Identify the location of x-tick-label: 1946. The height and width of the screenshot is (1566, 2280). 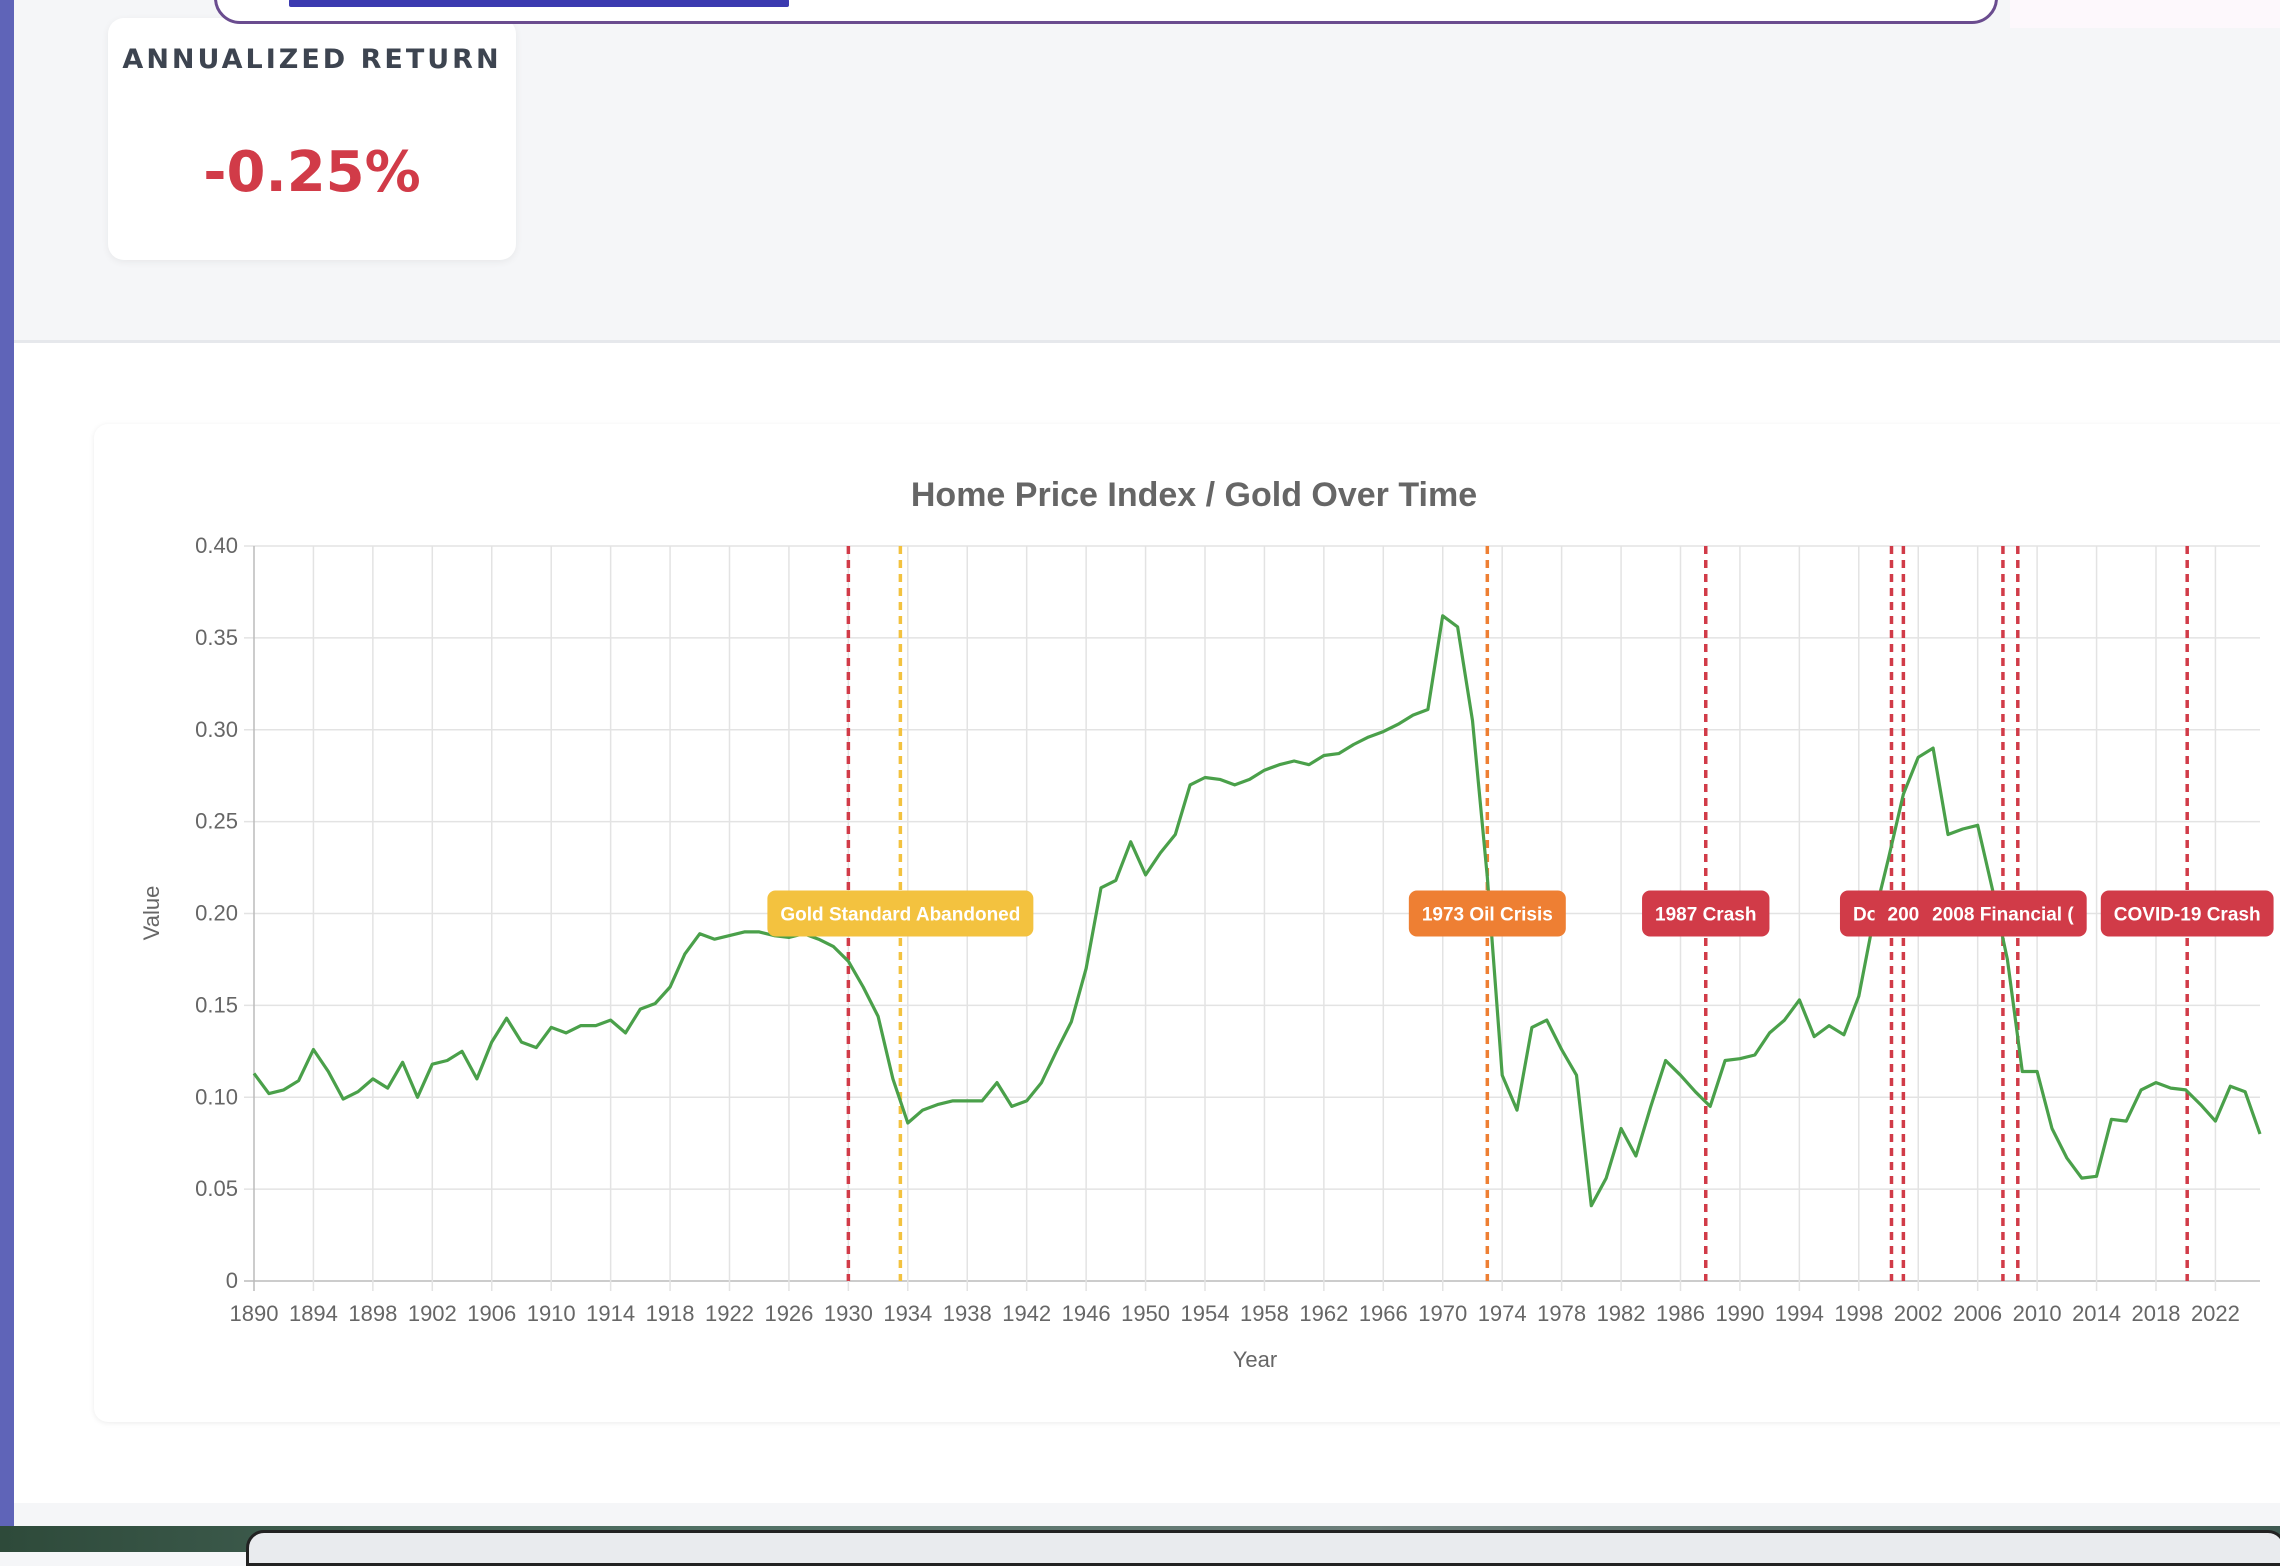
(1086, 1313).